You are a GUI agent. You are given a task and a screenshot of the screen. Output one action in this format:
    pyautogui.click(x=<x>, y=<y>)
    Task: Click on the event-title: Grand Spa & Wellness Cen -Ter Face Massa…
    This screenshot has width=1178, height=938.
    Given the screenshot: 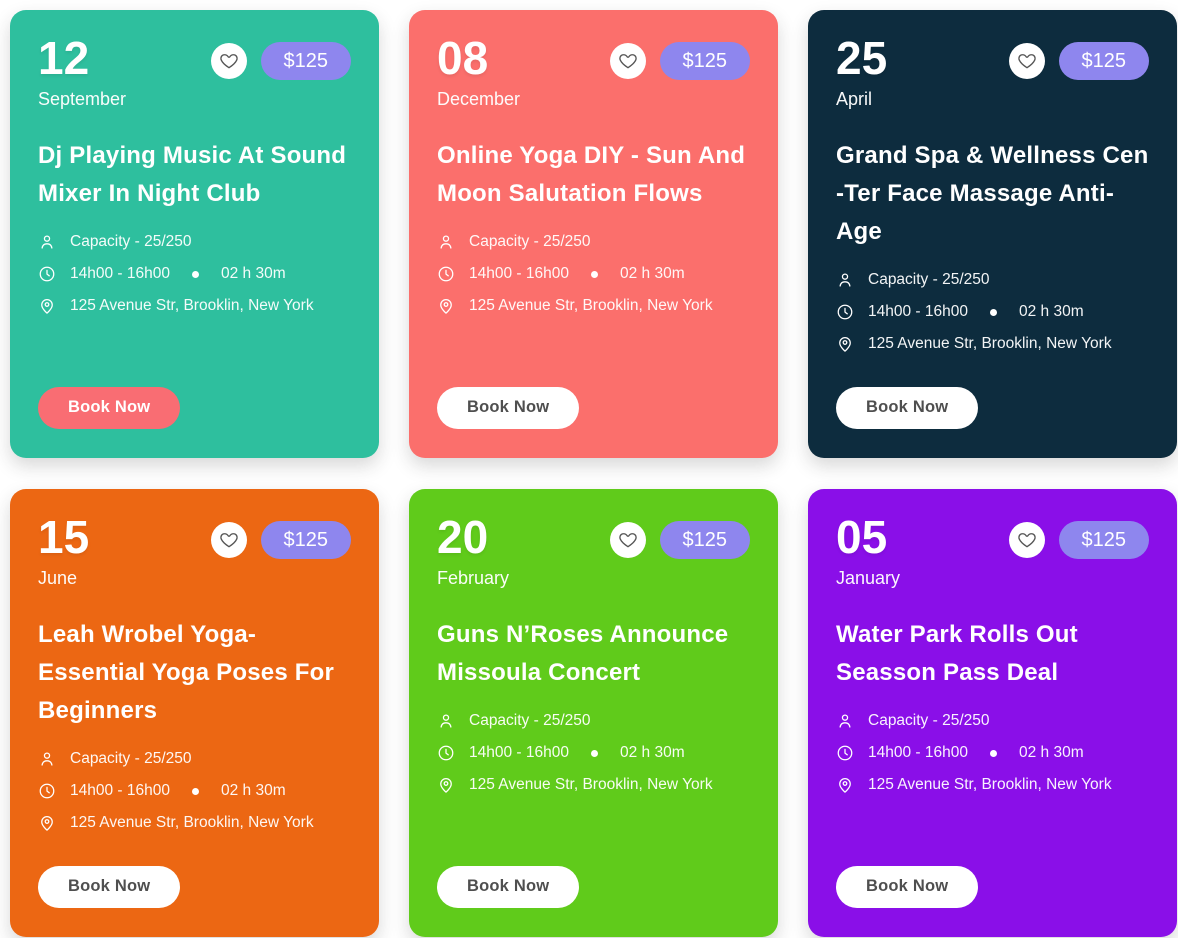 What is the action you would take?
    pyautogui.click(x=992, y=194)
    